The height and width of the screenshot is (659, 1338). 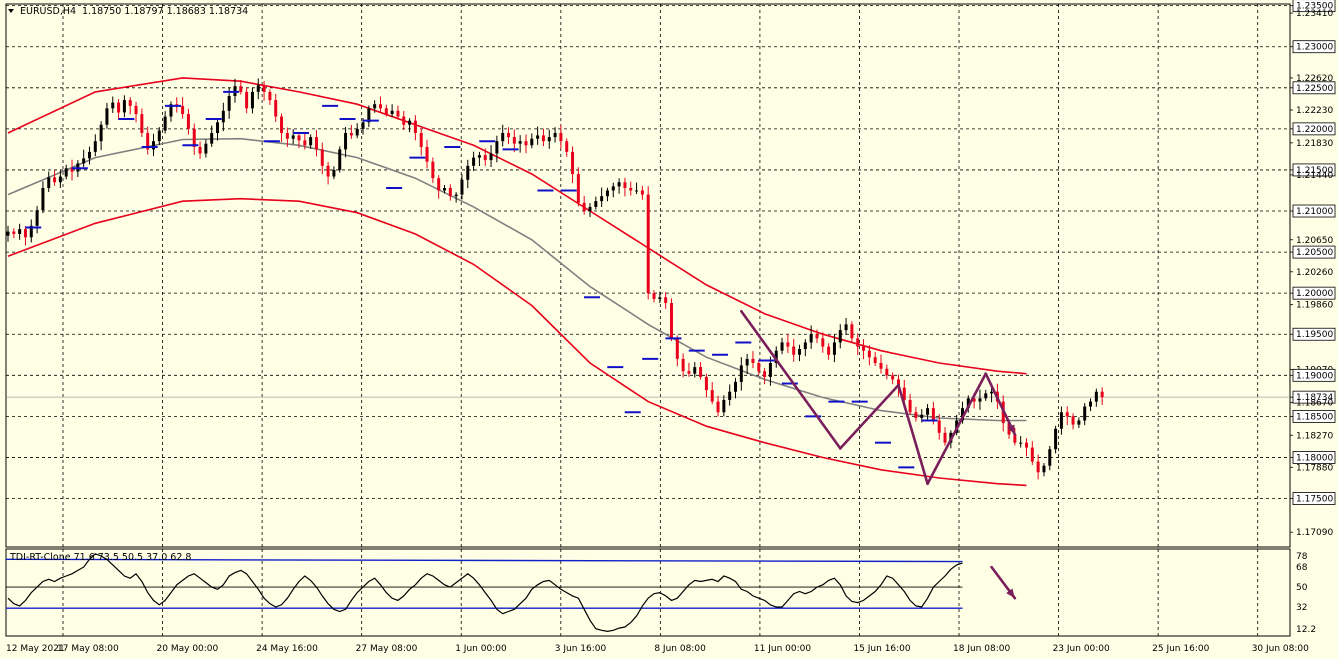 What do you see at coordinates (1314, 171) in the screenshot?
I see `price-label: 1.21500` at bounding box center [1314, 171].